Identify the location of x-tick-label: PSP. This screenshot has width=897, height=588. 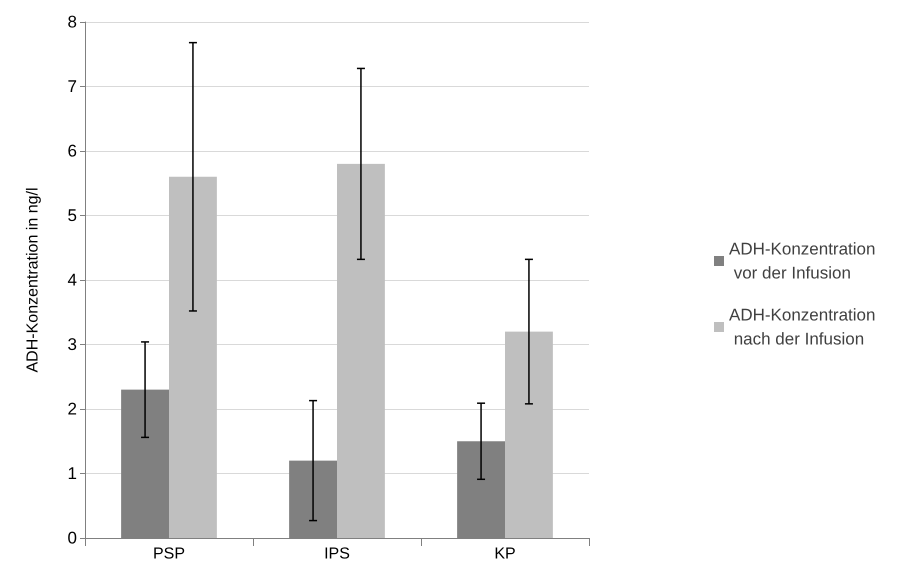
(169, 554).